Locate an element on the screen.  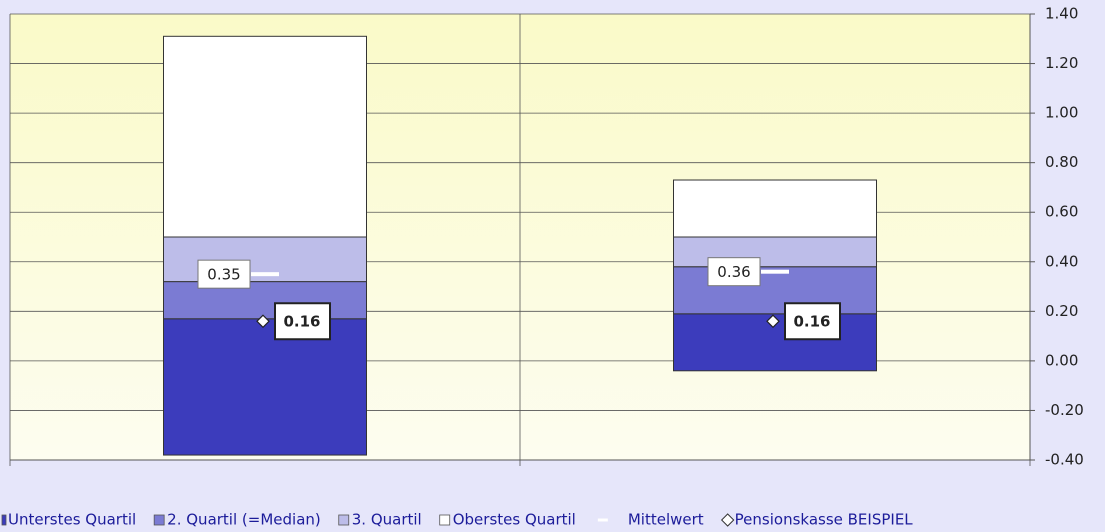
y-tick-label: -0.20 is located at coordinates (1064, 410).